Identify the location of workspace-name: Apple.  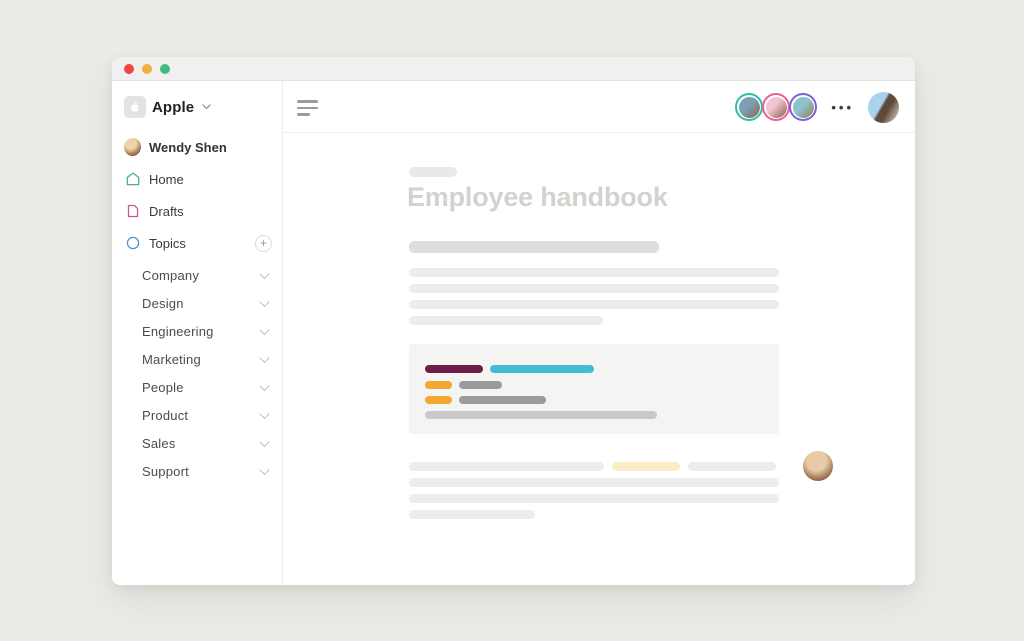
(173, 107).